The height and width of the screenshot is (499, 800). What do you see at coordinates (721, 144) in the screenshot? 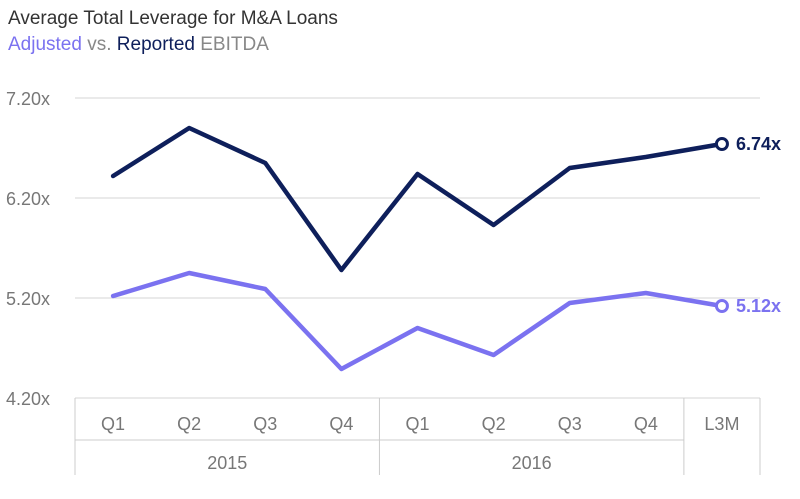
I see `series-end-marker-reported` at bounding box center [721, 144].